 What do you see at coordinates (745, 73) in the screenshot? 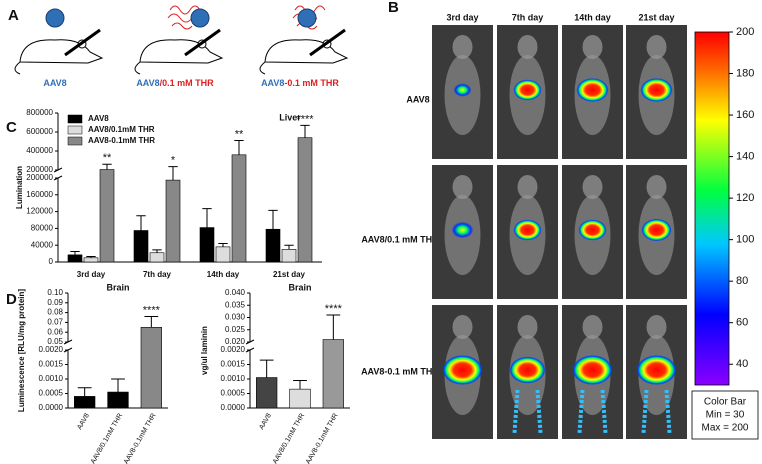
I see `colorbar-tick-label: 180` at bounding box center [745, 73].